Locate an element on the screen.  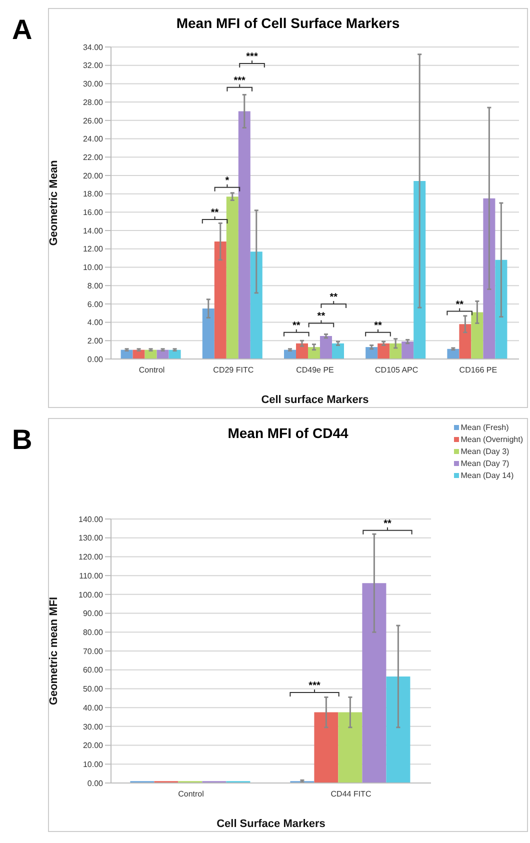
y-tick-label: 80.00 is located at coordinates (93, 632).